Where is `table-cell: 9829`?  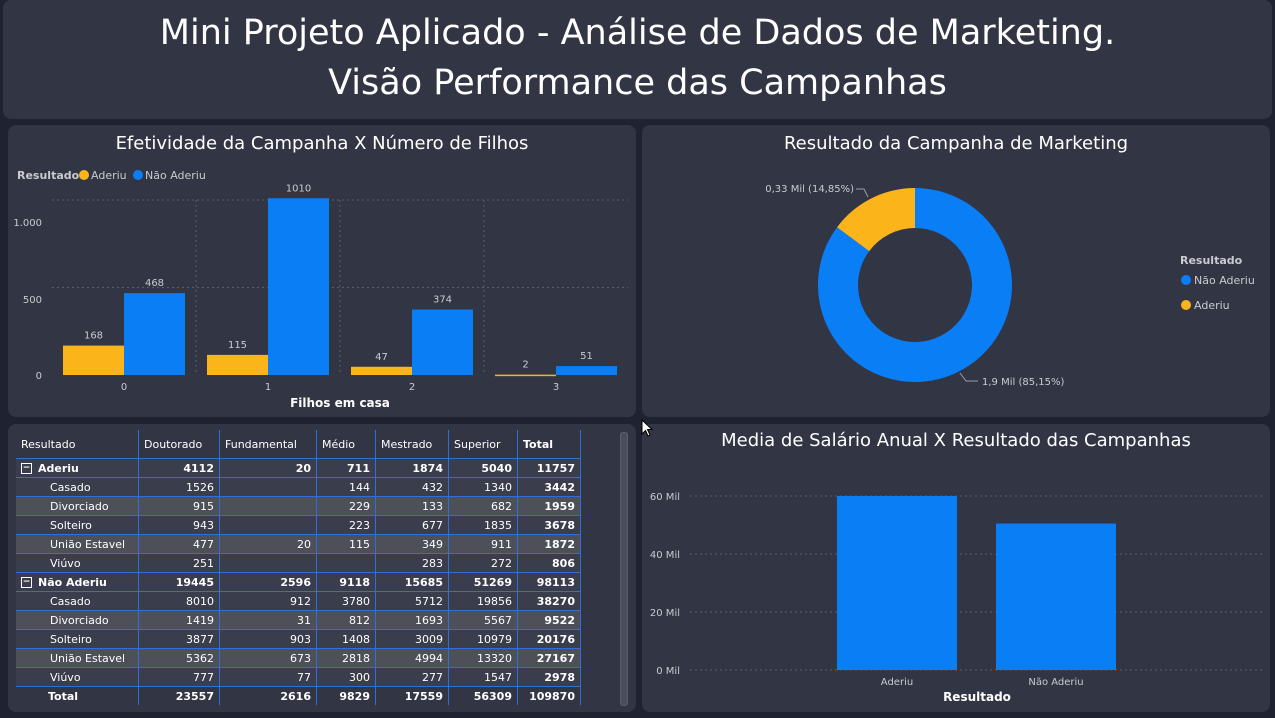
table-cell: 9829 is located at coordinates (346, 695).